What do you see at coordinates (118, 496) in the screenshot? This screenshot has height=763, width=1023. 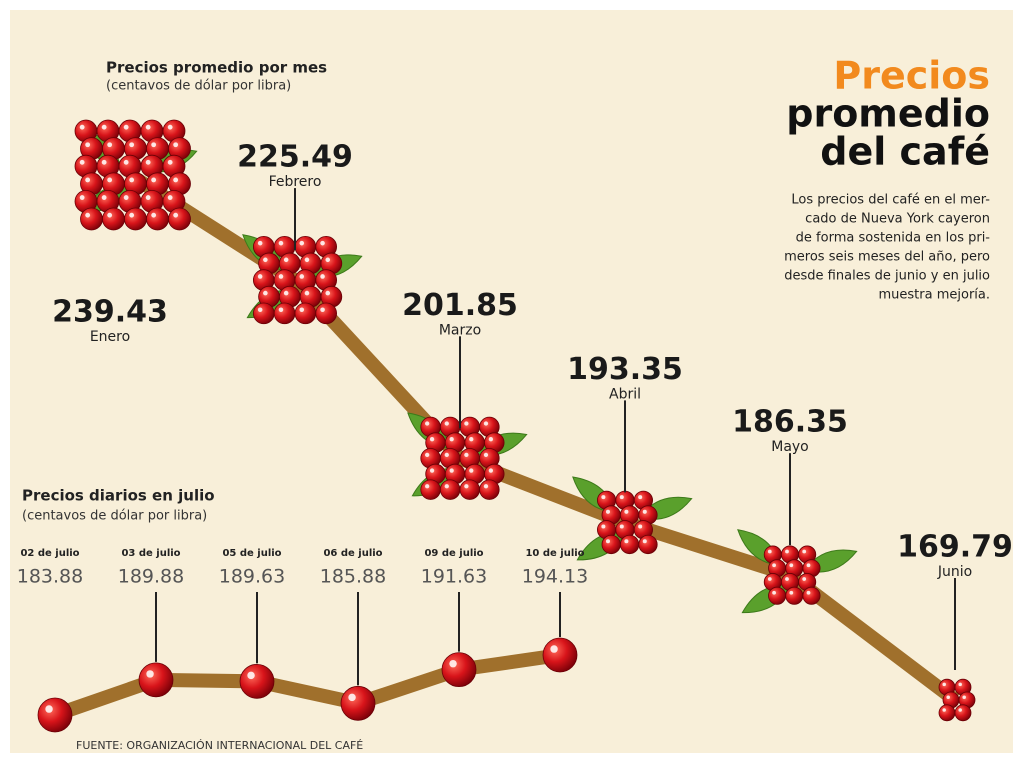 I see `chart-title: Precios diarios en julio` at bounding box center [118, 496].